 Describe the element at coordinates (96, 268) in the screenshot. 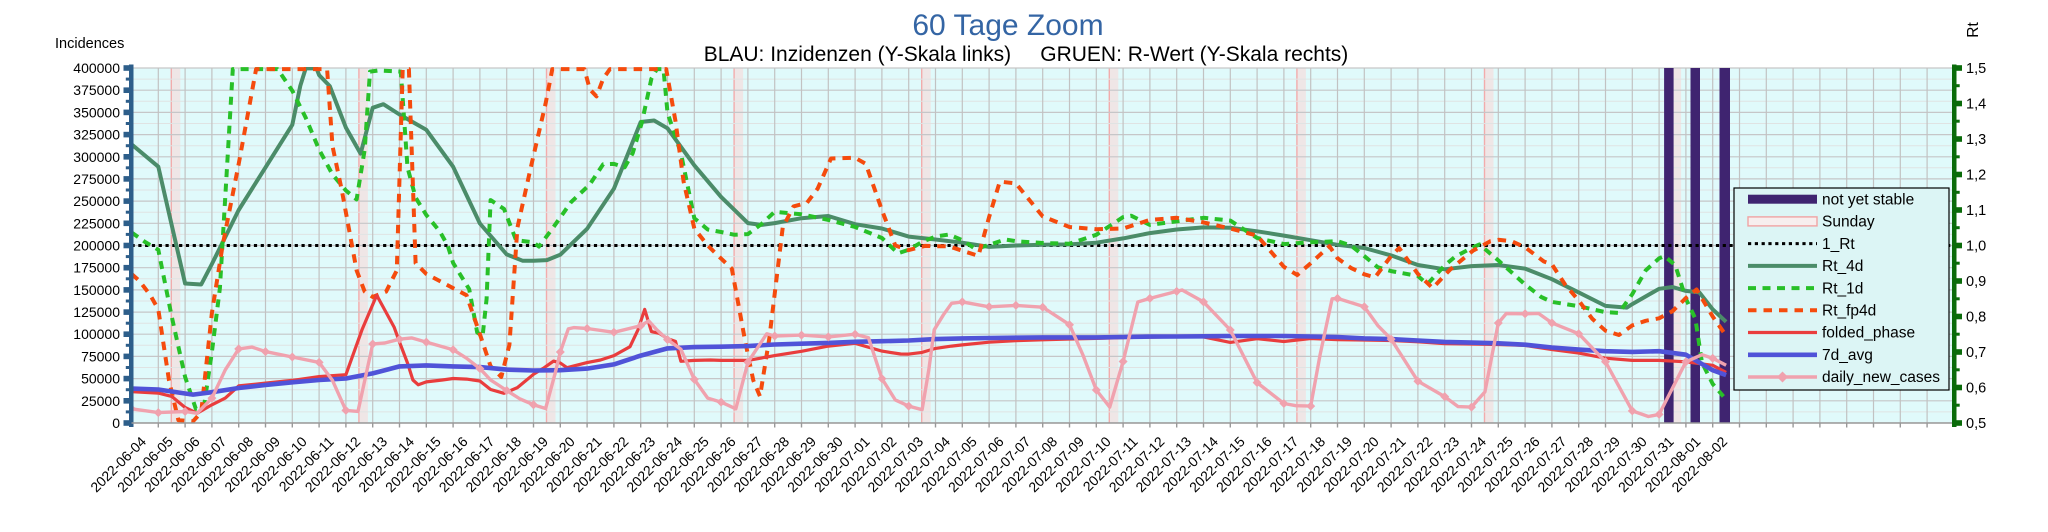

I see `svg-text: 175000` at that location.